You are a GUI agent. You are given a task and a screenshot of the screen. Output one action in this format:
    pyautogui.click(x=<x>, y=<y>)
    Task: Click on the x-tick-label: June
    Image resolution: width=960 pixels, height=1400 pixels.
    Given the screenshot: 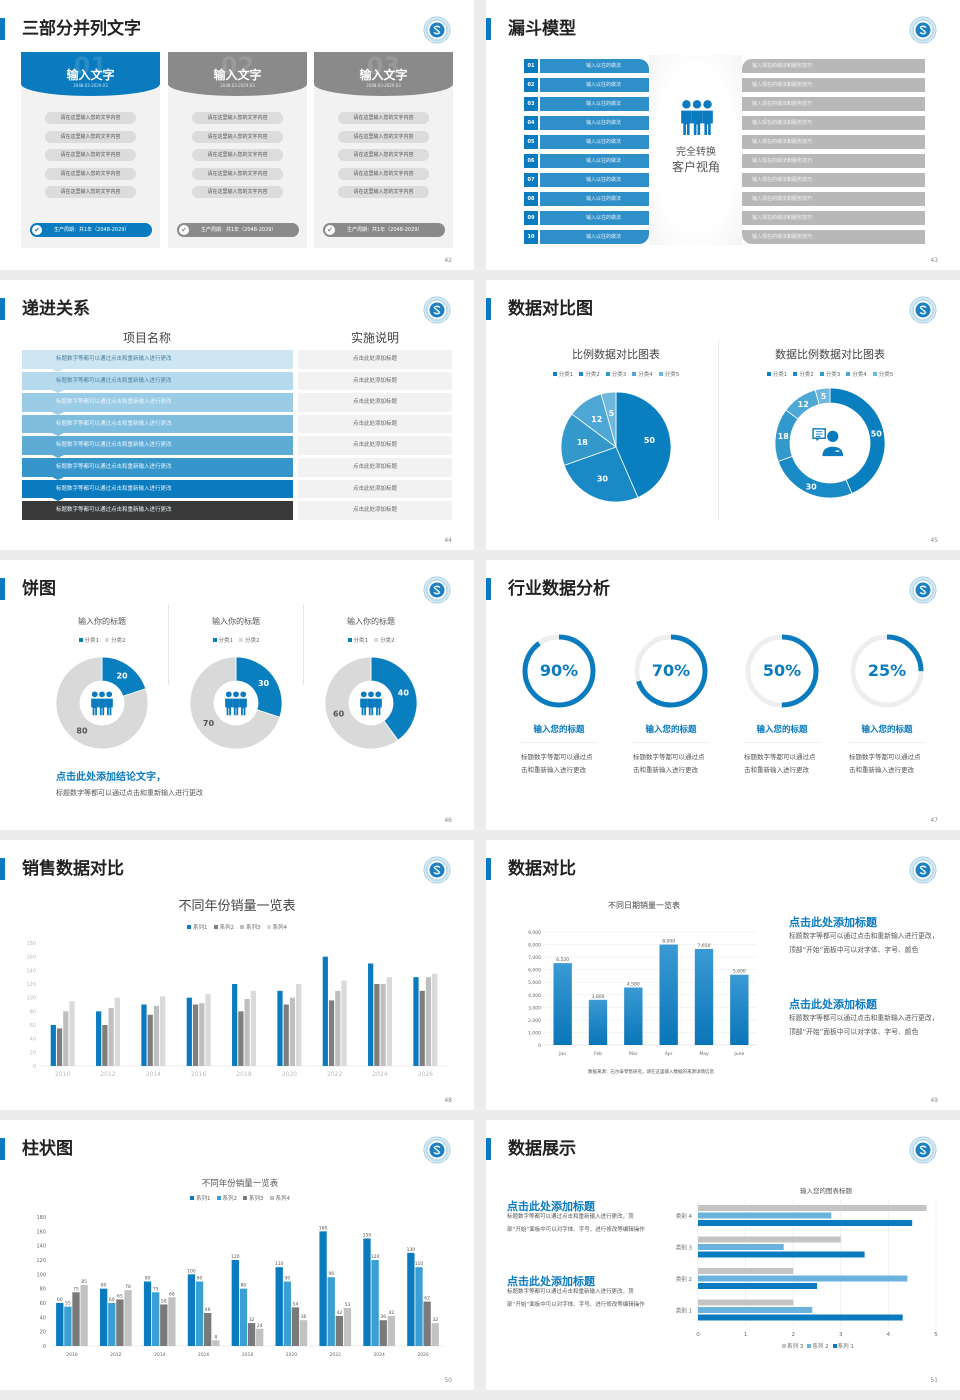 What is the action you would take?
    pyautogui.click(x=738, y=1054)
    